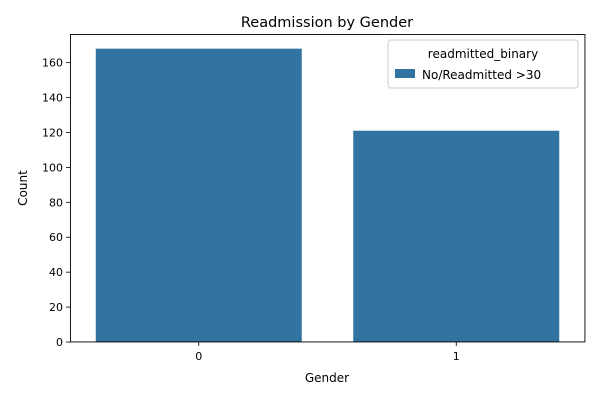 This screenshot has width=600, height=404. Describe the element at coordinates (52, 63) in the screenshot. I see `y-tick-label: 160` at that location.